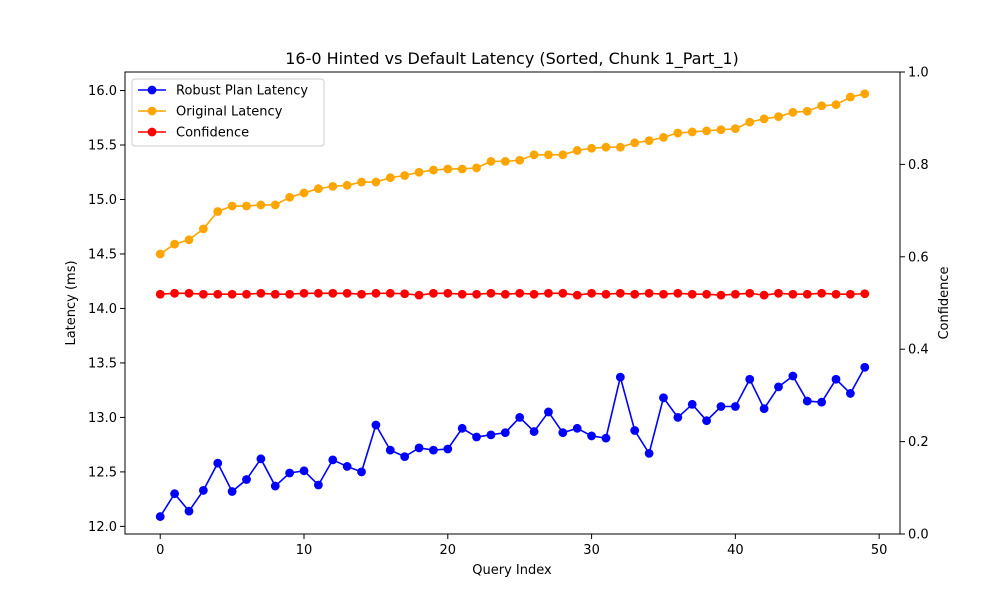  Describe the element at coordinates (512, 294) in the screenshot. I see `series-confidence` at that location.